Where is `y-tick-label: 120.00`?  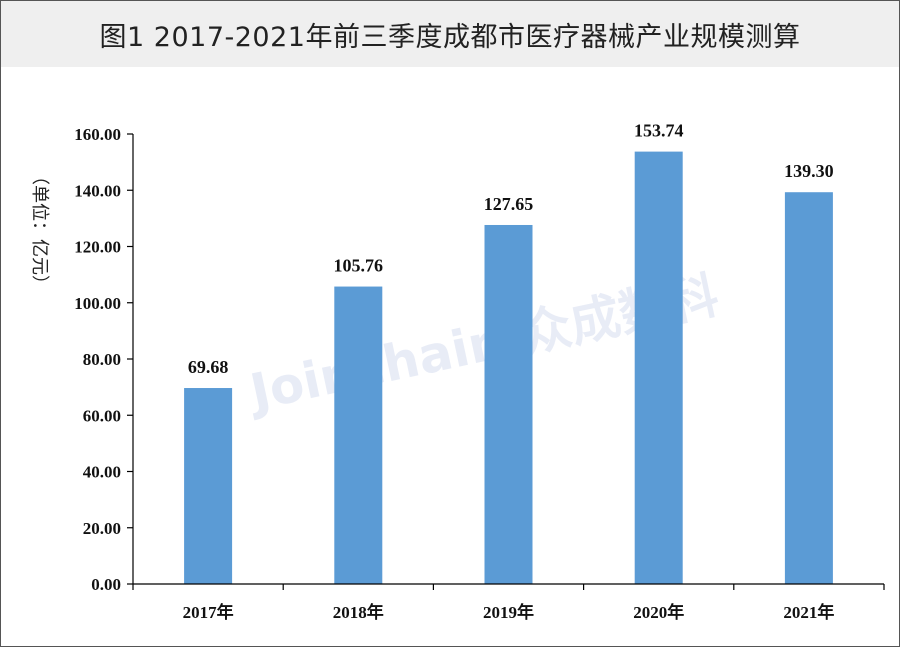
y-tick-label: 120.00 is located at coordinates (97, 247).